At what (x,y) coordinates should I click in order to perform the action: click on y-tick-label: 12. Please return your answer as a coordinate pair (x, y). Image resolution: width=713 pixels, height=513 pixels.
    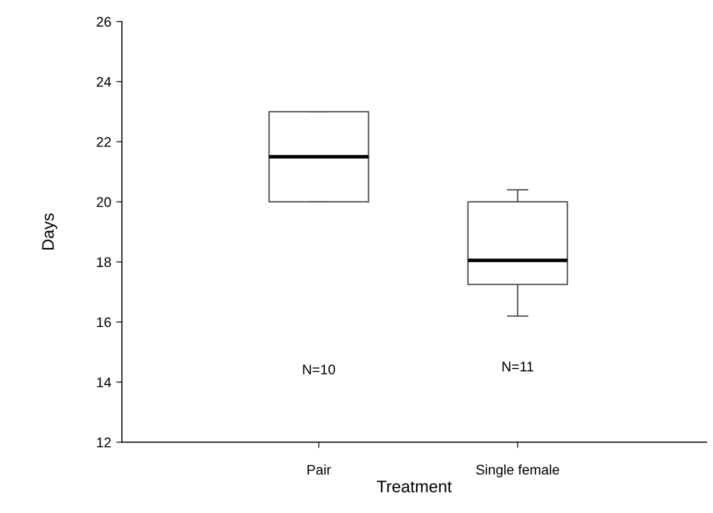
    Looking at the image, I should click on (104, 443).